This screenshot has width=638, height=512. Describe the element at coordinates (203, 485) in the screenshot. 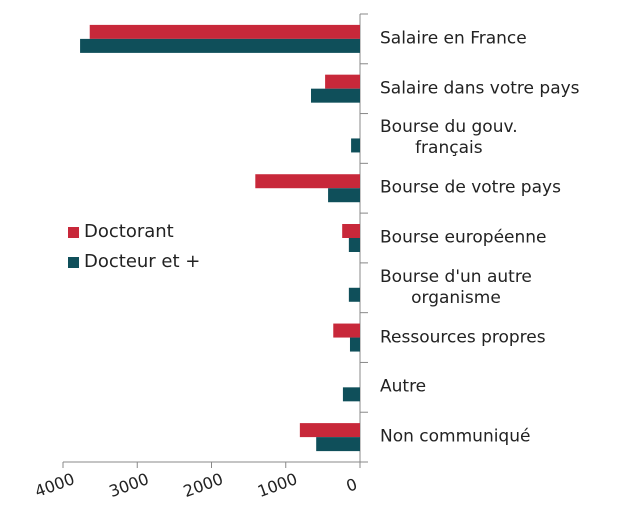

I see `x-tick-label: 2000` at that location.